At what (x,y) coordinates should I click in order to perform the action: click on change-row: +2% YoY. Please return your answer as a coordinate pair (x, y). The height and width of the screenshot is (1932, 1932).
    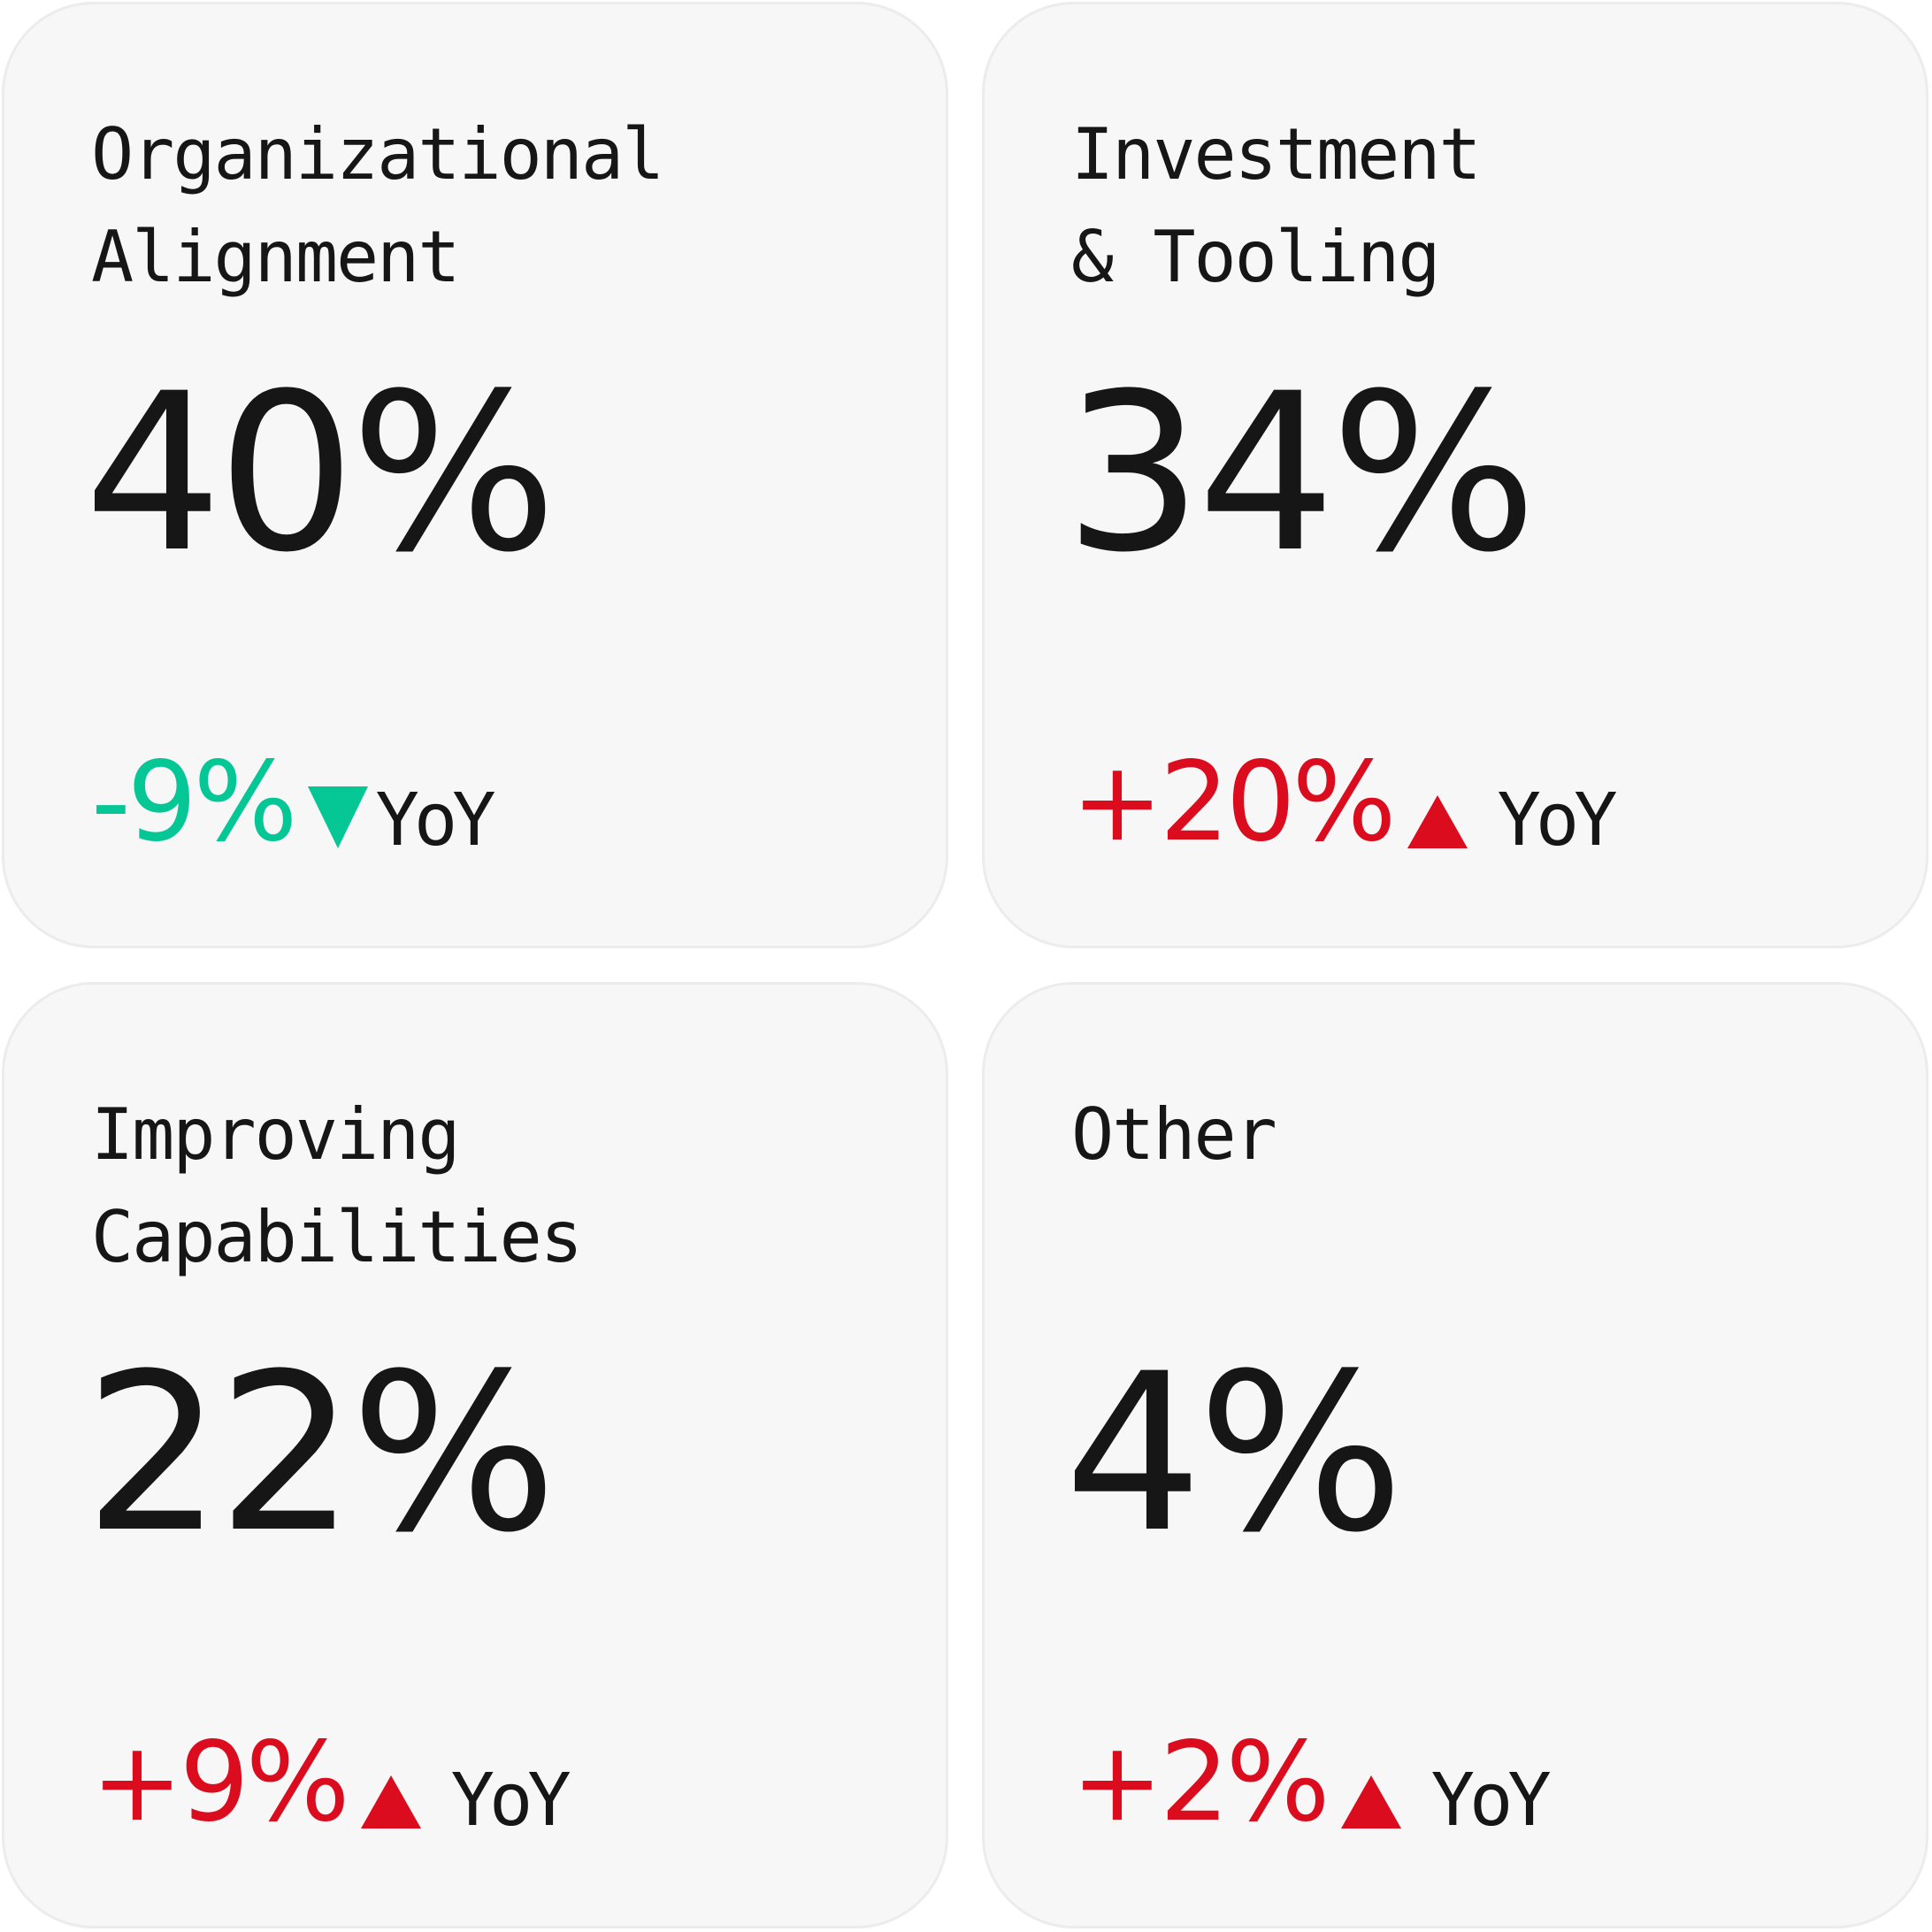
    Looking at the image, I should click on (1311, 1782).